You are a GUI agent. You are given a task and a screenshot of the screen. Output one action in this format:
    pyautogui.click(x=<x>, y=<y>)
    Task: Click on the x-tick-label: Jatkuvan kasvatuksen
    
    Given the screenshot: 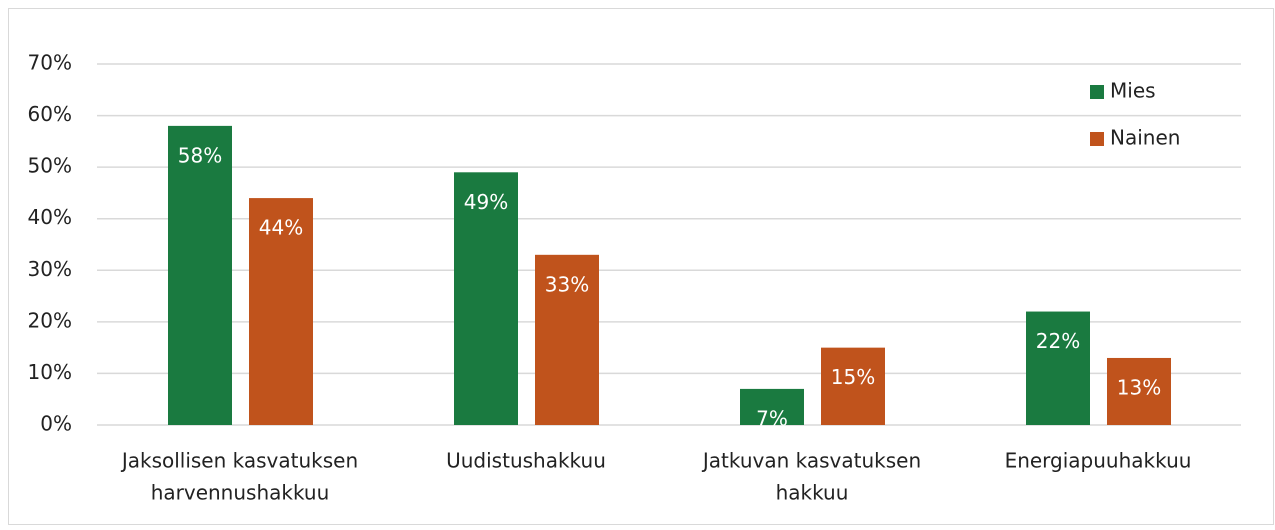 What is the action you would take?
    pyautogui.click(x=811, y=461)
    